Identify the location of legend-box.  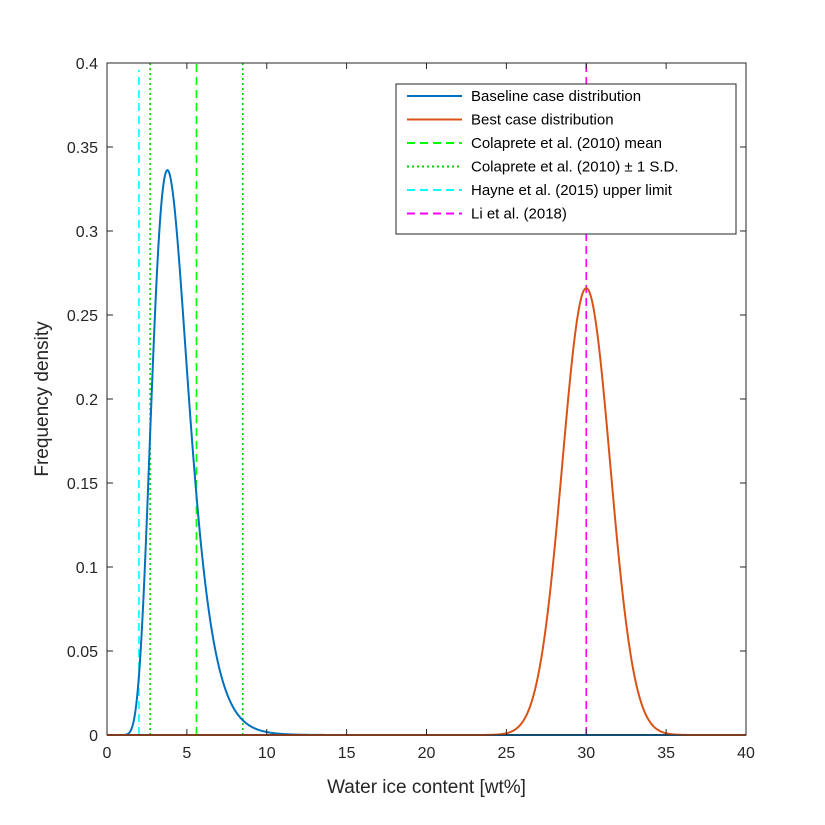
(566, 159).